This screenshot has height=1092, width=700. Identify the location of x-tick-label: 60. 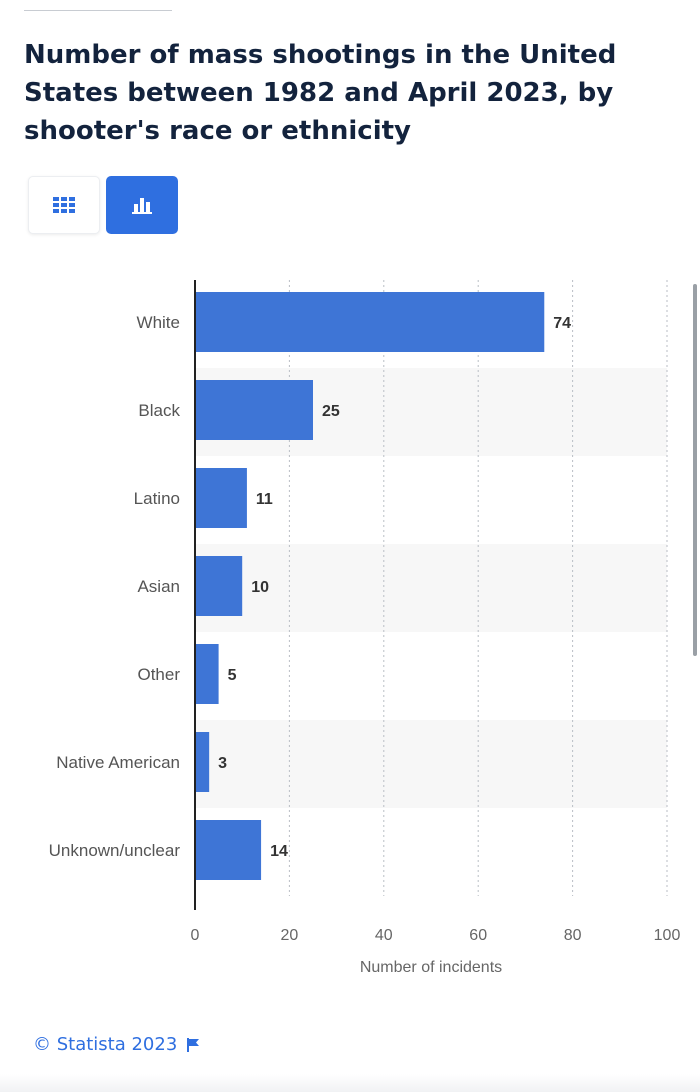
(478, 935).